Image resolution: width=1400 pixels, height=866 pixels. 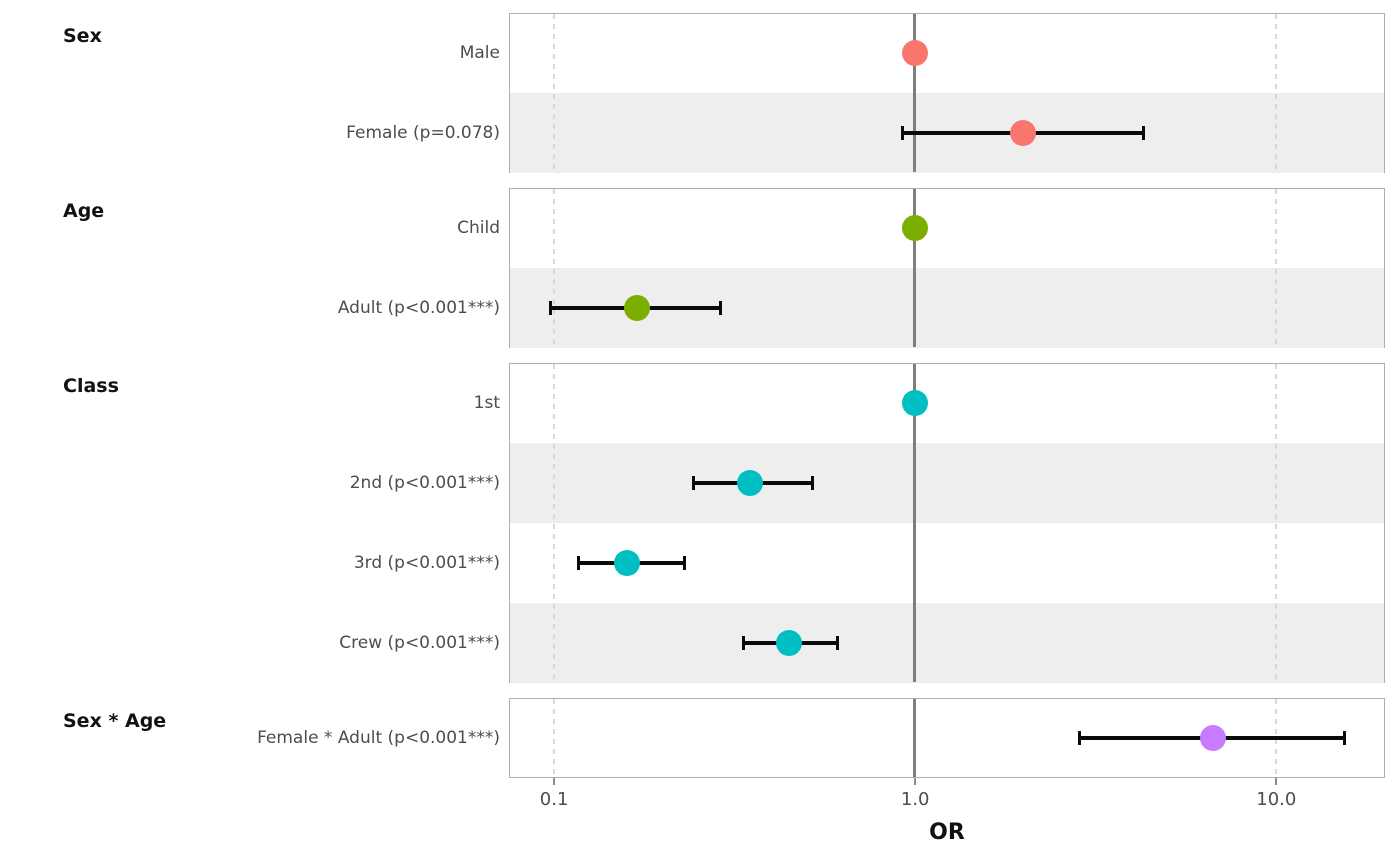 I want to click on x-tick-label-10.0: 10.0, so click(x=1276, y=799).